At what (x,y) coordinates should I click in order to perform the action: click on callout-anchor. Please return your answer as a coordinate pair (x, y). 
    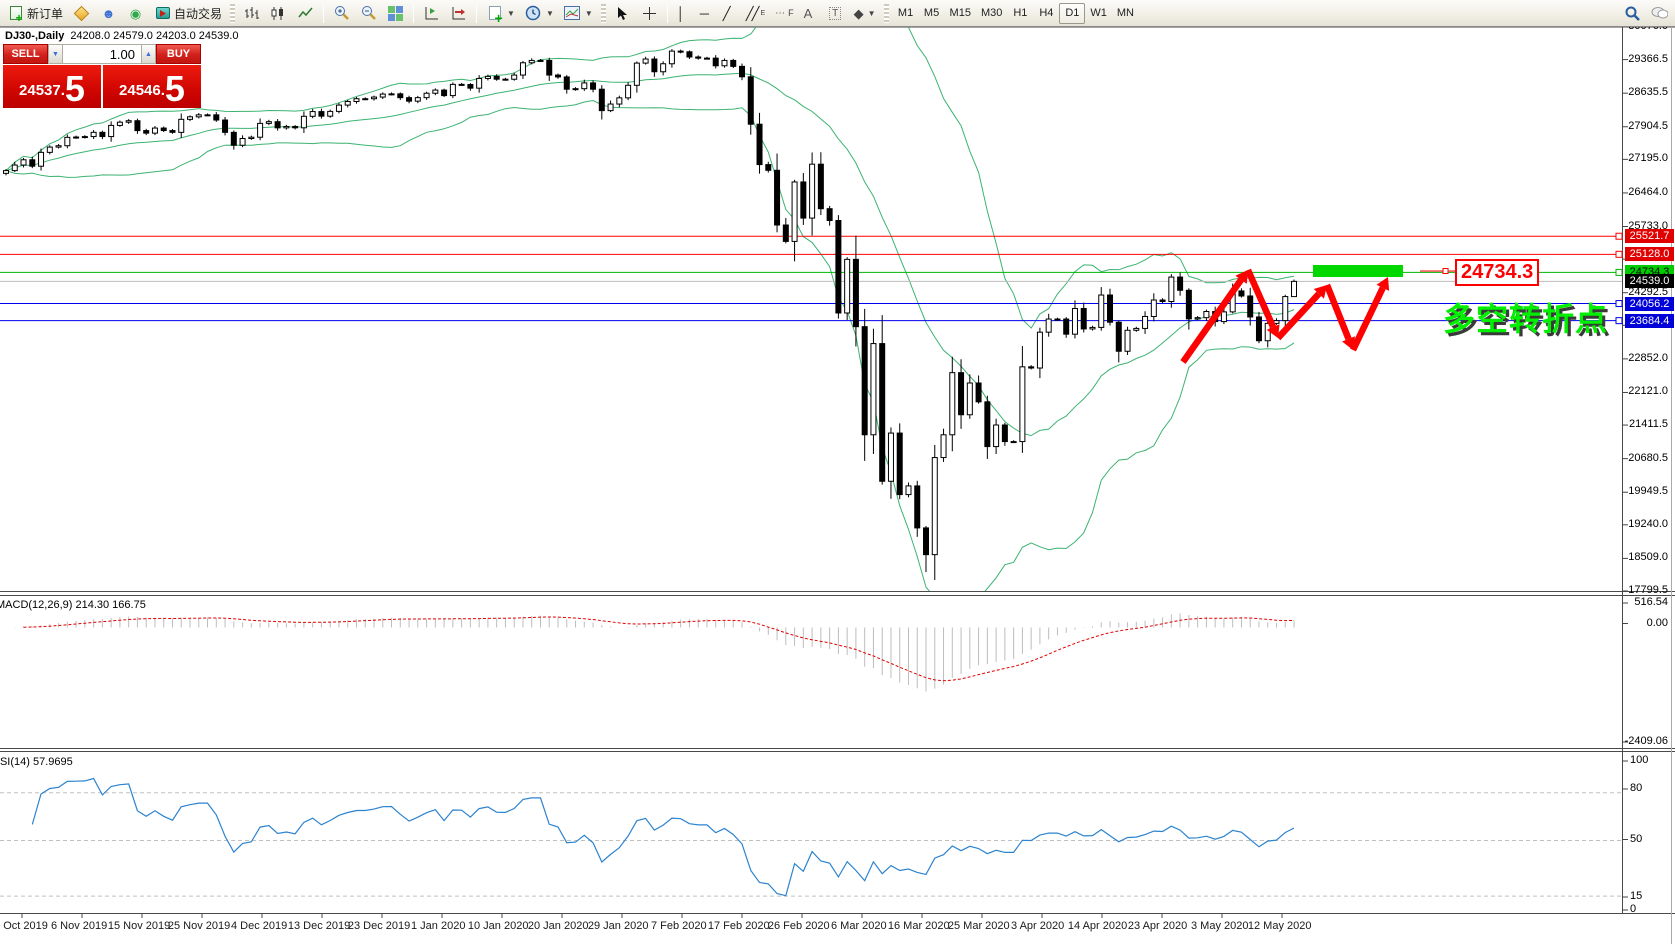
    Looking at the image, I should click on (1445, 271).